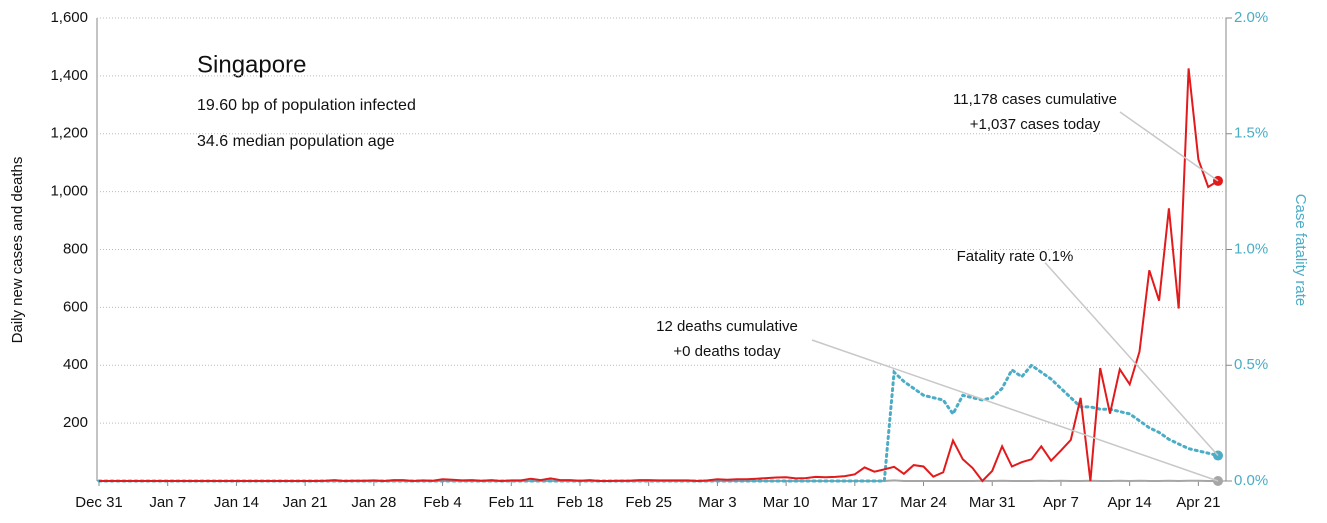 This screenshot has width=1327, height=523. I want to click on y2-tick-label: 2.0%, so click(1251, 17).